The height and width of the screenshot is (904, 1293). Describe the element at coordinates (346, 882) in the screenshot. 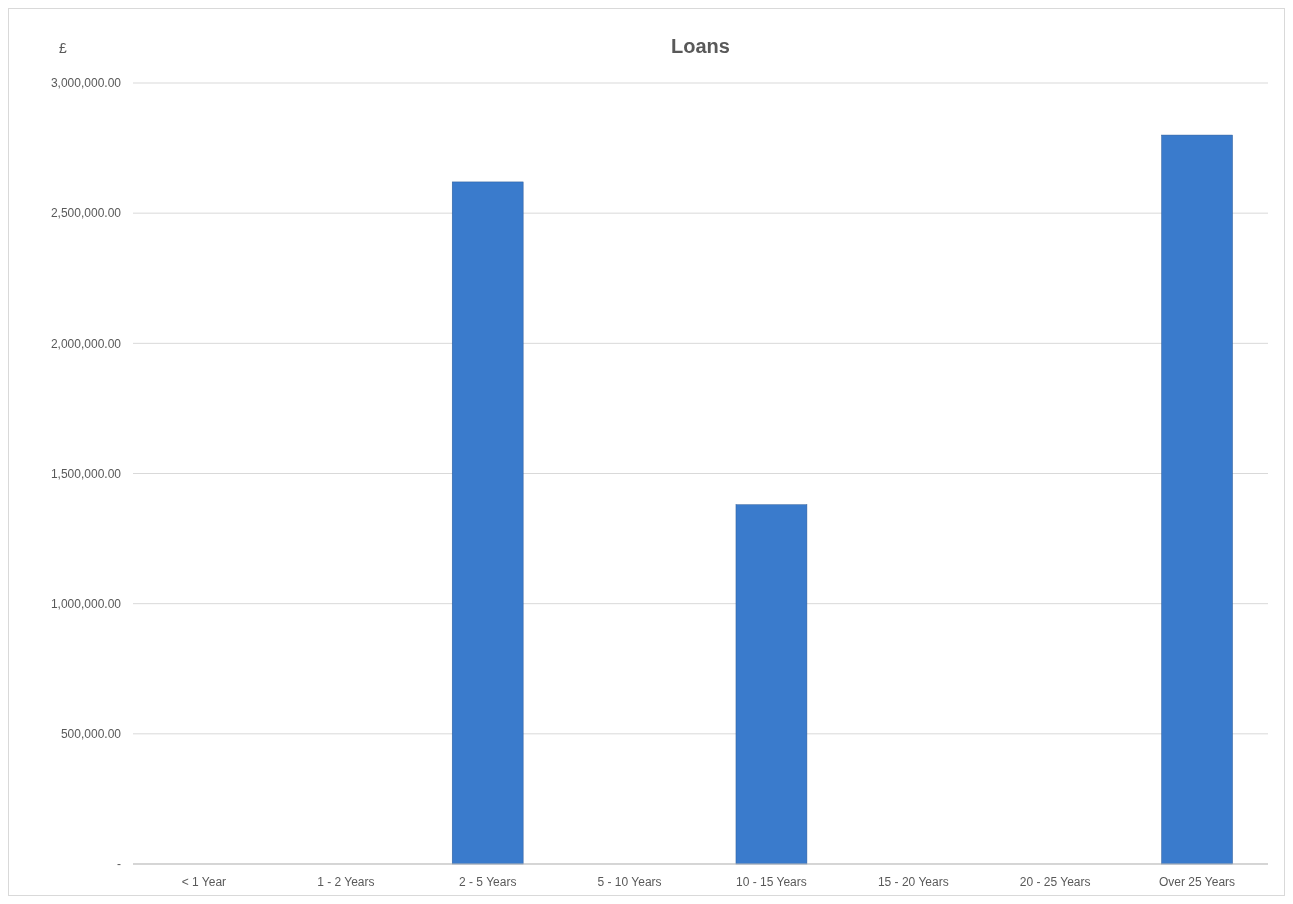

I see `x-tick-label: 1 - 2 Years` at that location.